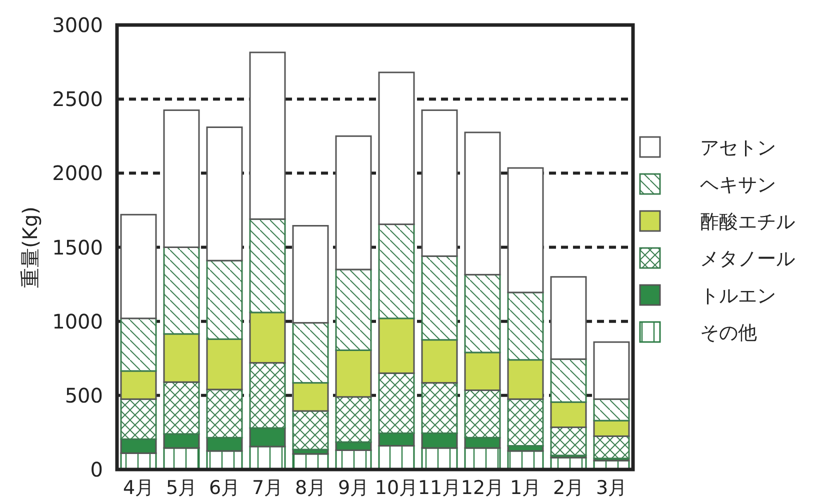 This screenshot has width=814, height=501. Describe the element at coordinates (224, 488) in the screenshot. I see `x-tick-label: 6月` at that location.